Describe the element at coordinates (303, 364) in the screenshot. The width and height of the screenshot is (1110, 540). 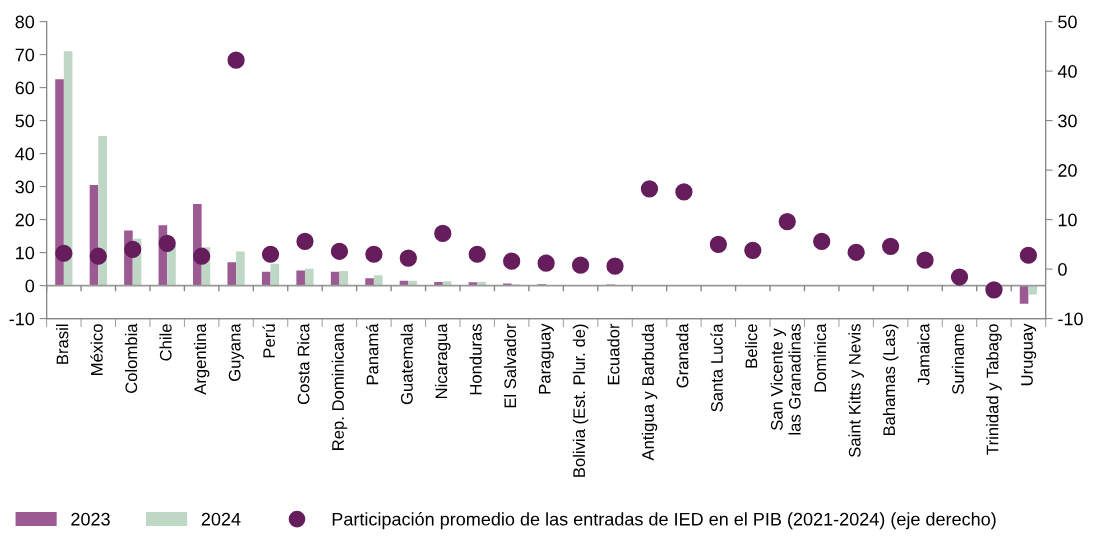
I see `x-tick-label: Costa Rica` at that location.